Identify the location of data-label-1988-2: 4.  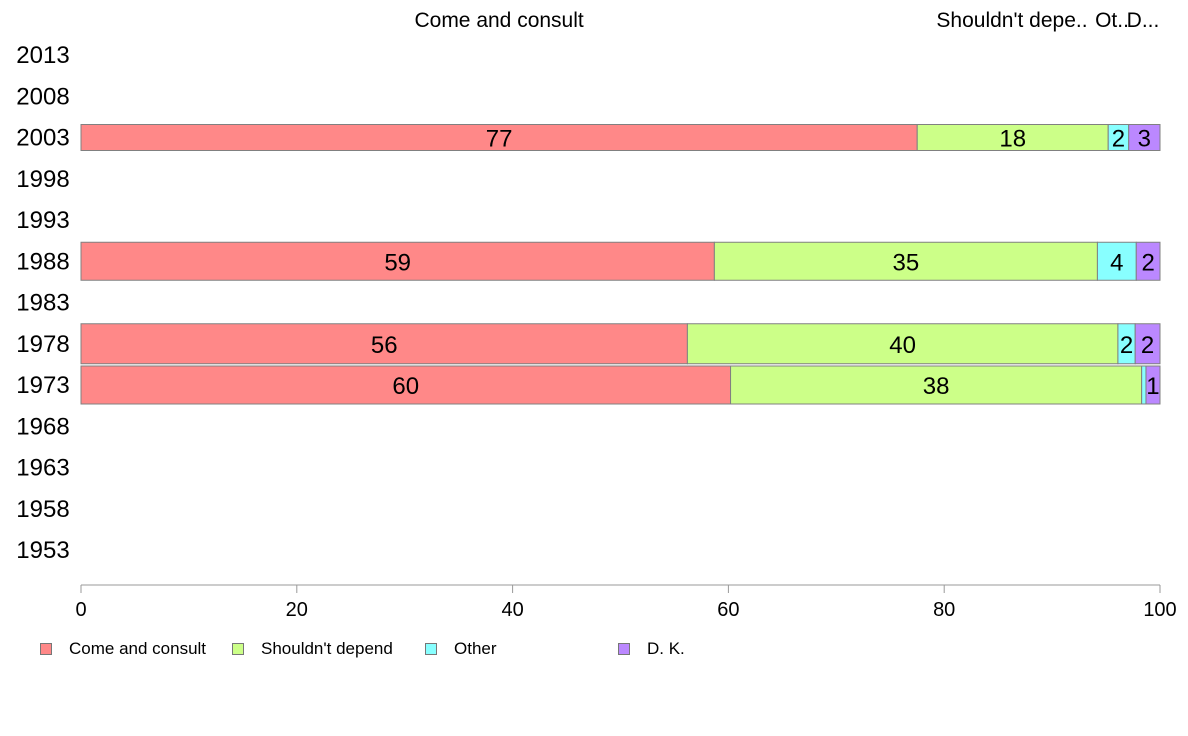
(1116, 262).